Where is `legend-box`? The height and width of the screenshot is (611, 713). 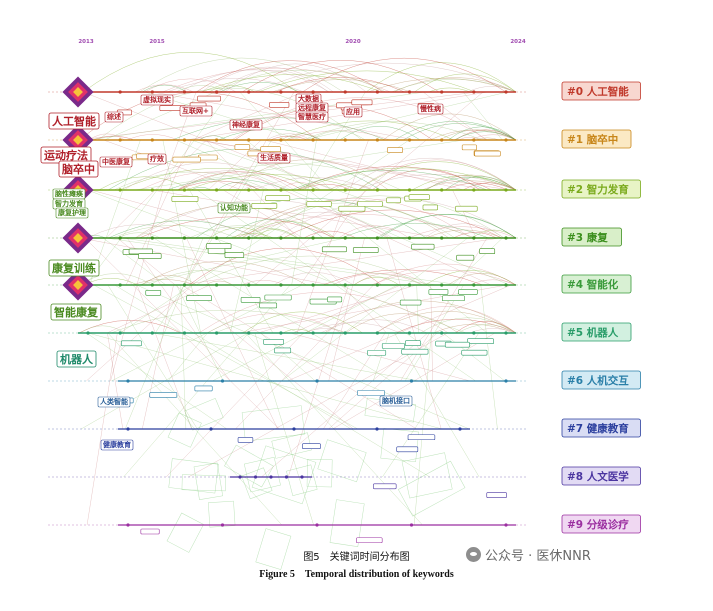
legend-box is located at coordinates (601, 380).